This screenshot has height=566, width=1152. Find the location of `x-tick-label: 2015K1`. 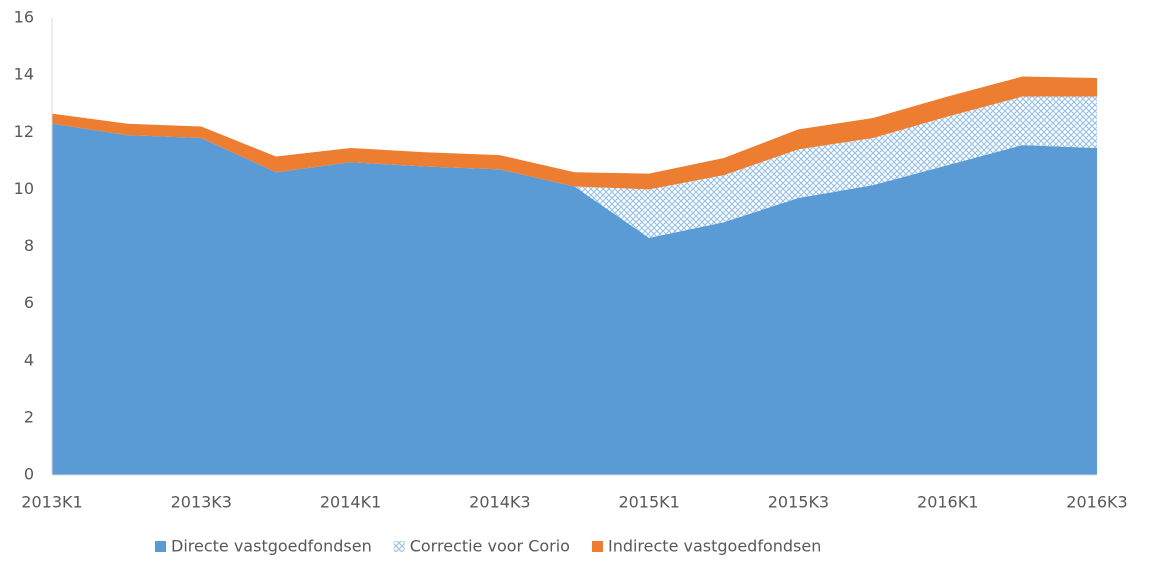

x-tick-label: 2015K1 is located at coordinates (648, 502).